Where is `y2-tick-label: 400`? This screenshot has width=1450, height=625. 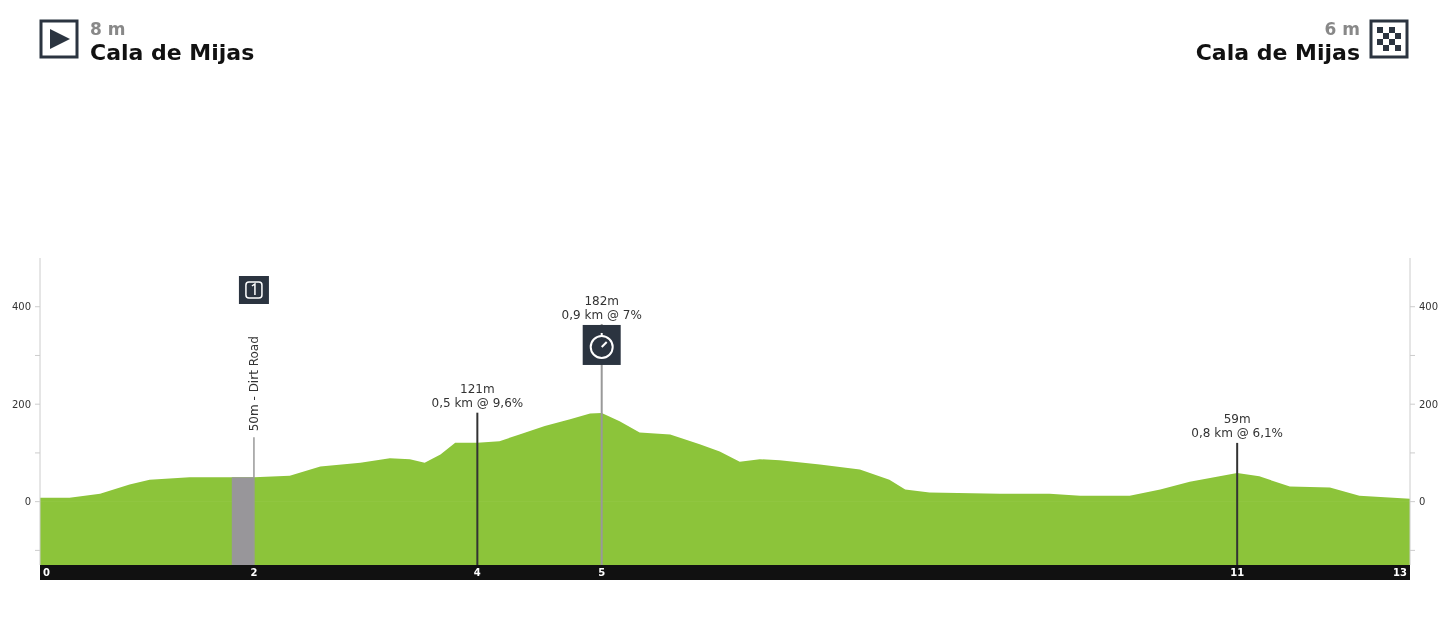 y2-tick-label: 400 is located at coordinates (1429, 307).